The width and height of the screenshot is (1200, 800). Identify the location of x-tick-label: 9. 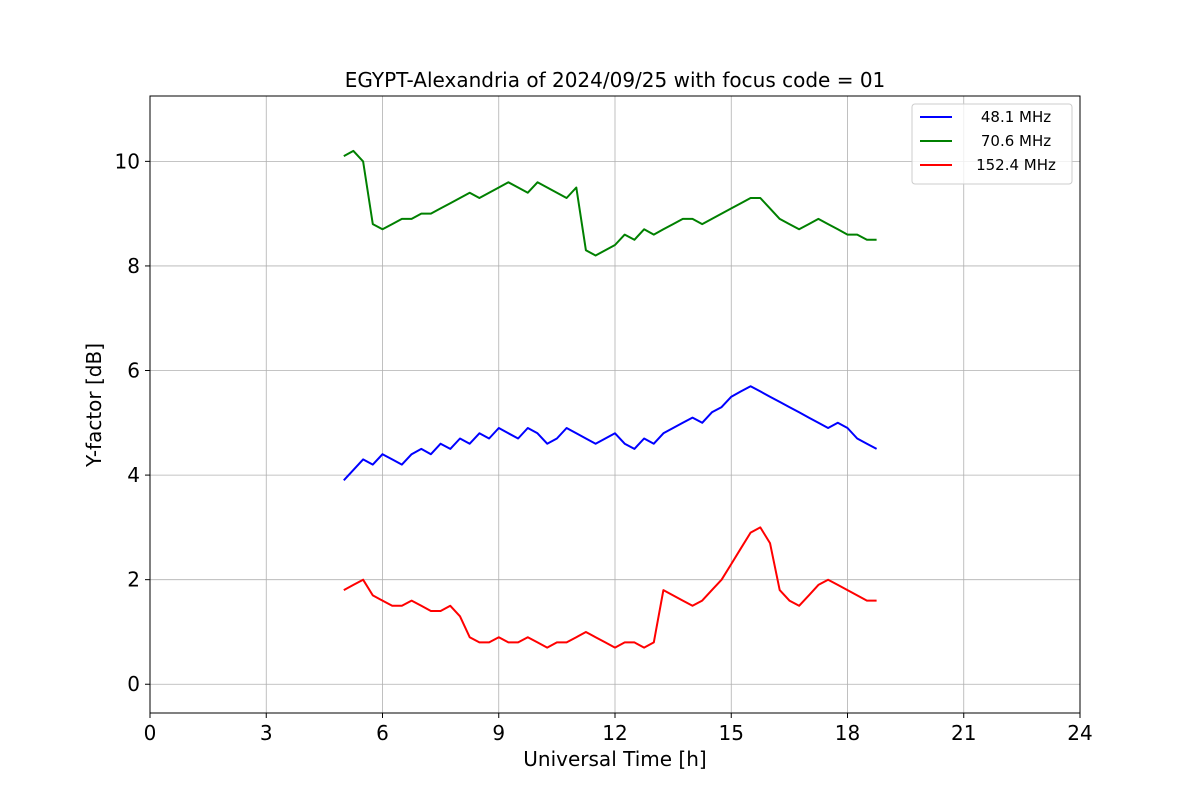
(498, 733).